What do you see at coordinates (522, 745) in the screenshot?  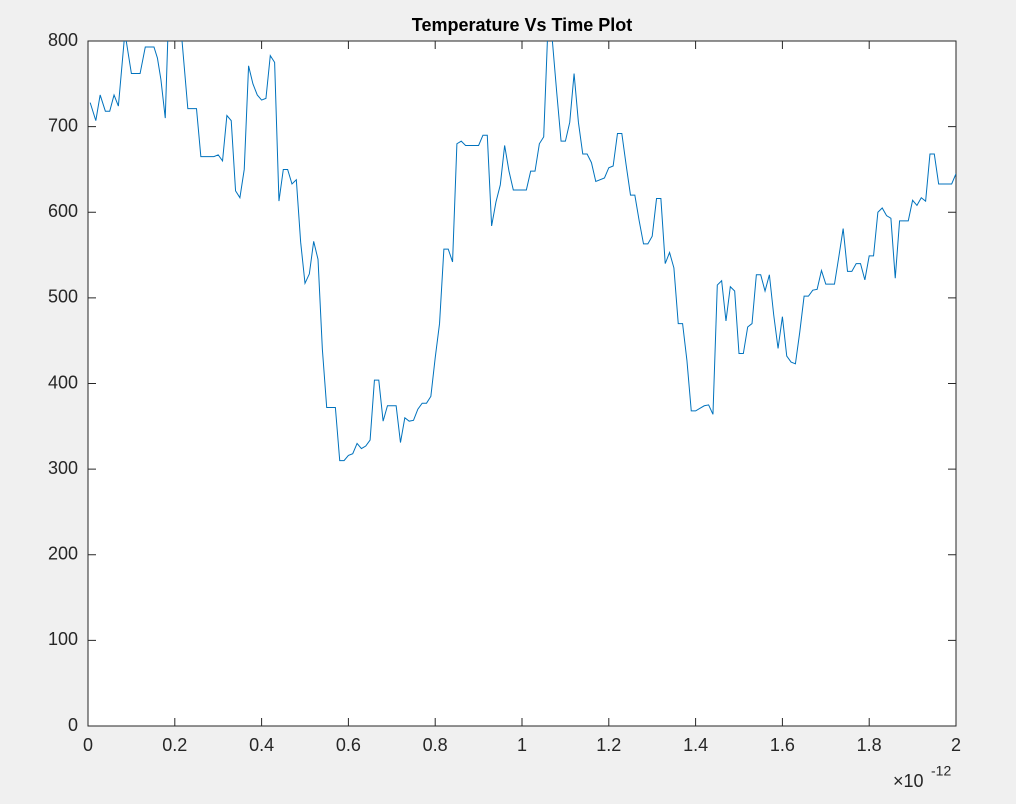 I see `x-tick-label: 1` at bounding box center [522, 745].